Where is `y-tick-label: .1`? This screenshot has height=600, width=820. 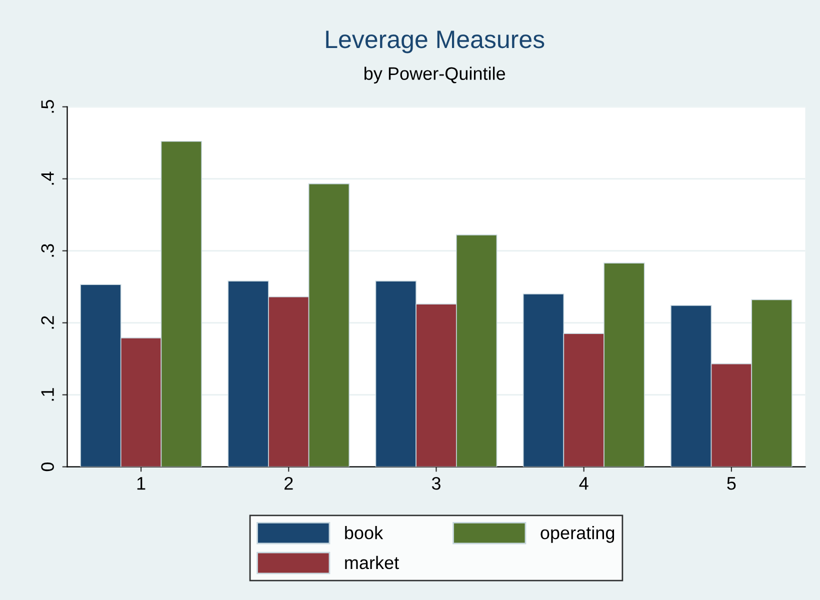 y-tick-label: .1 is located at coordinates (47, 394).